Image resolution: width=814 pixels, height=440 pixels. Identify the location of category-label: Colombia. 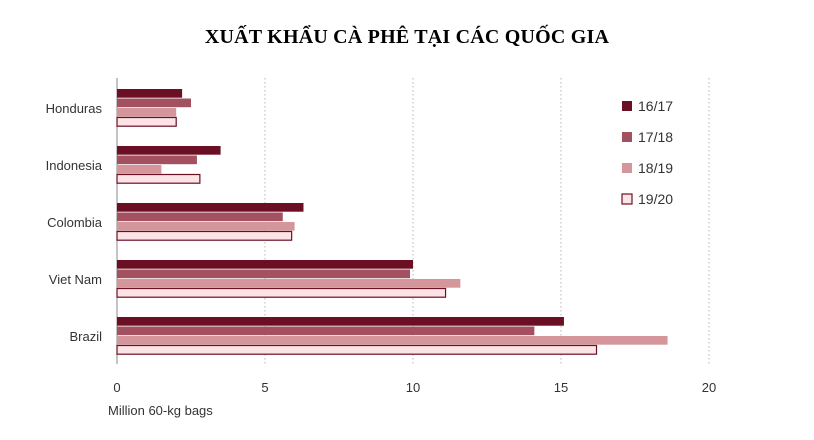
(75, 222).